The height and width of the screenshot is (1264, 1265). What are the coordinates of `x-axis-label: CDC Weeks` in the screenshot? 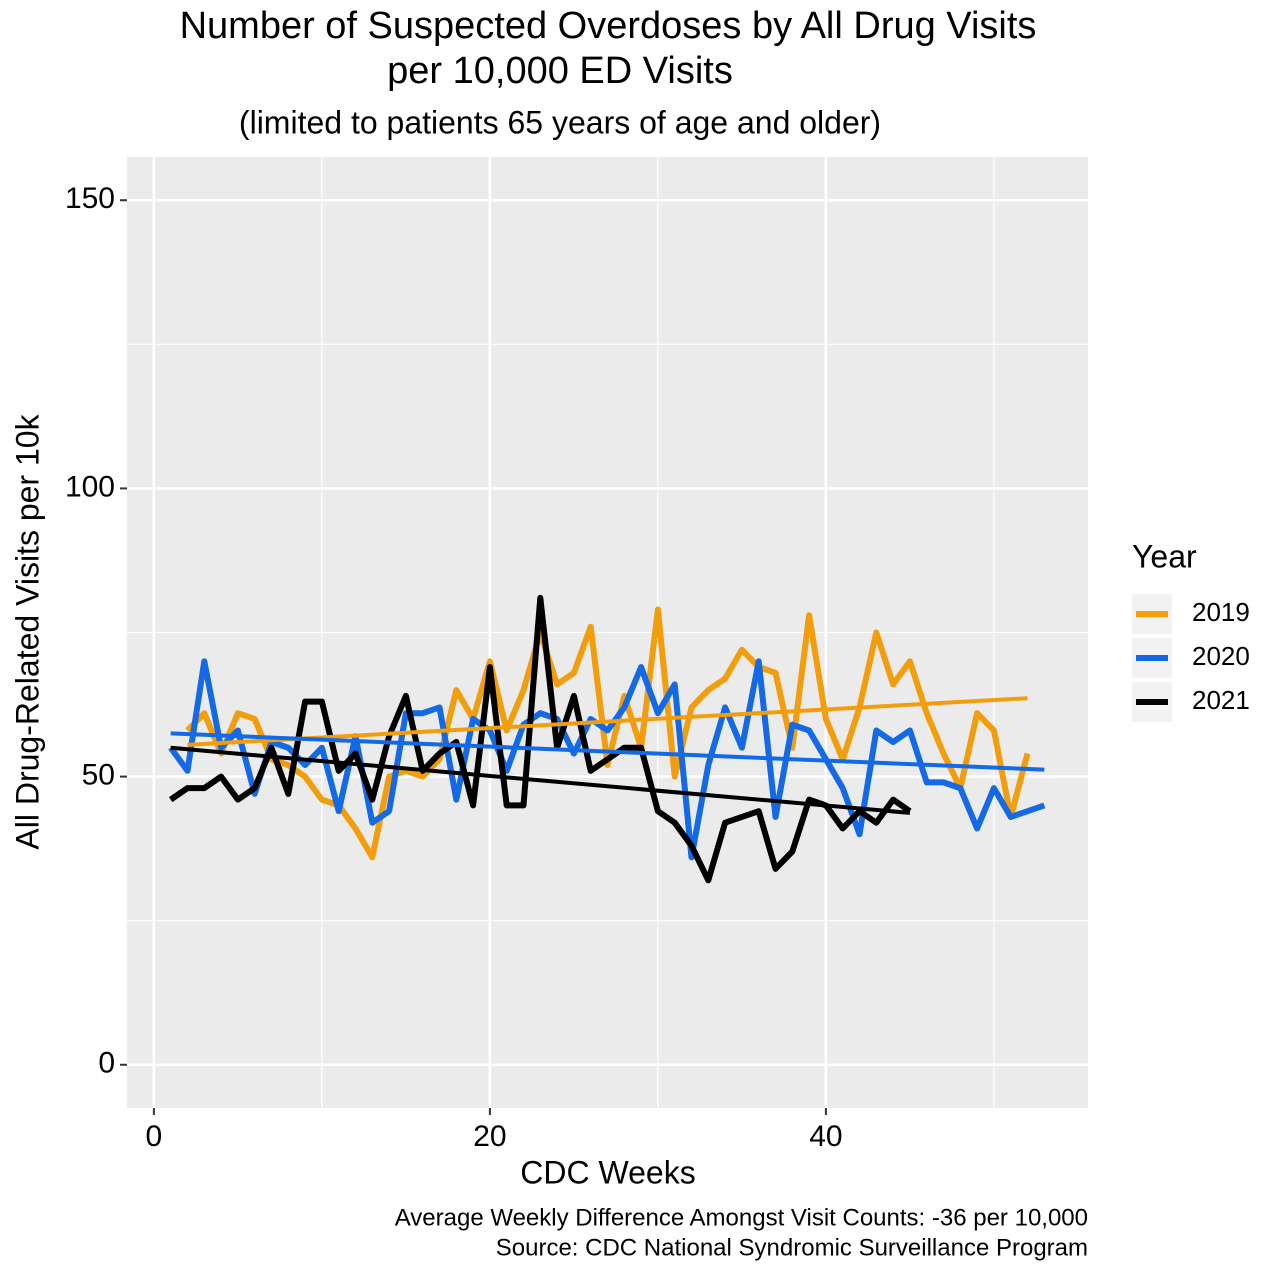 It's located at (607, 1172).